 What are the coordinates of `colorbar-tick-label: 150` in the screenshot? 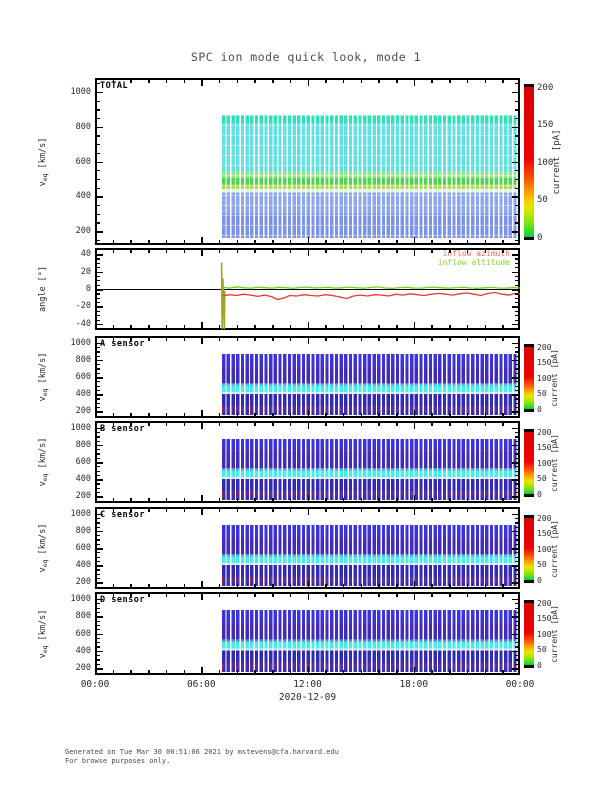 It's located at (544, 618).